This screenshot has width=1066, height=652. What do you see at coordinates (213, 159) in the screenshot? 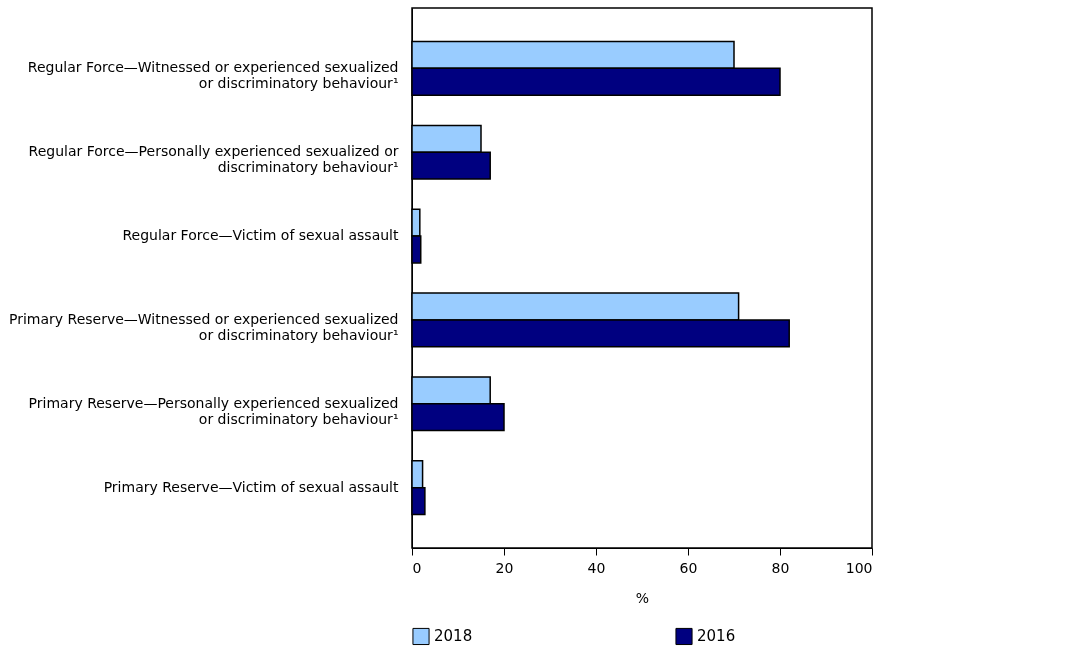
I see `y-tick-label: Regular Force—Personally experienced sexualized or discriminatory behaviour¹` at bounding box center [213, 159].